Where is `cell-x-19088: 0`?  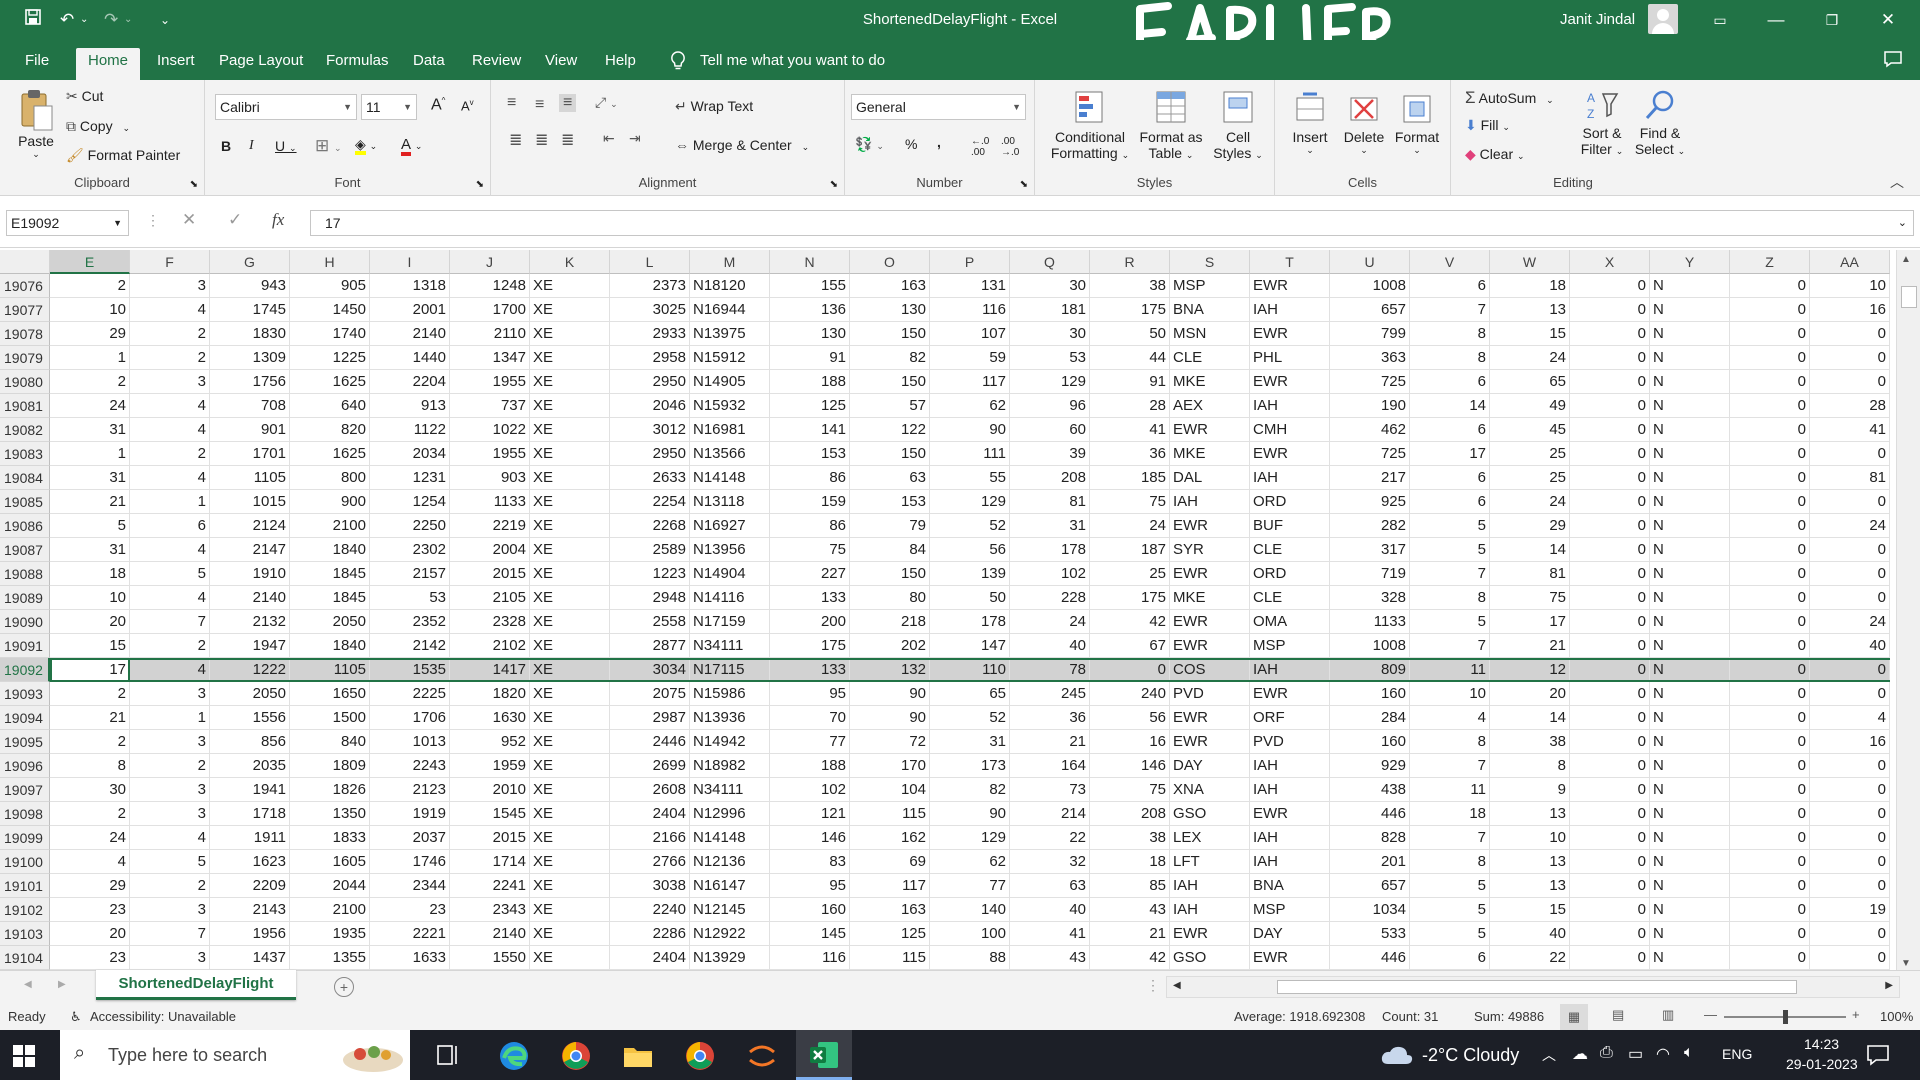
cell-x-19088: 0 is located at coordinates (1610, 574).